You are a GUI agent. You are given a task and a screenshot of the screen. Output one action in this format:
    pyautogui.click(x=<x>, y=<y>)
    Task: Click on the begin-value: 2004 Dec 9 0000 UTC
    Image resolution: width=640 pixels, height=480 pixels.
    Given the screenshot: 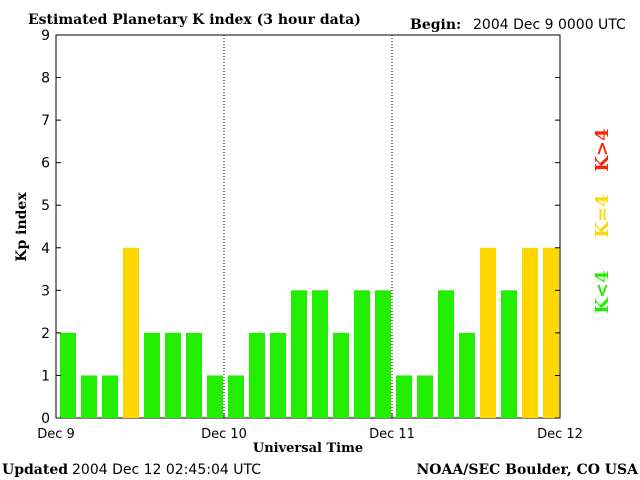 What is the action you would take?
    pyautogui.click(x=549, y=25)
    